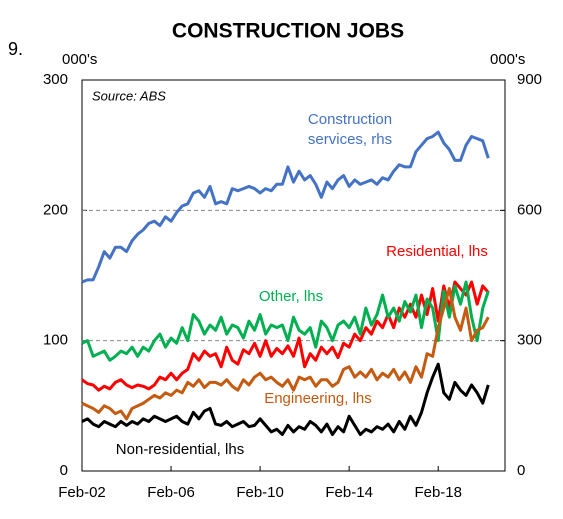  Describe the element at coordinates (55, 209) in the screenshot. I see `y-tick-label: 200` at that location.